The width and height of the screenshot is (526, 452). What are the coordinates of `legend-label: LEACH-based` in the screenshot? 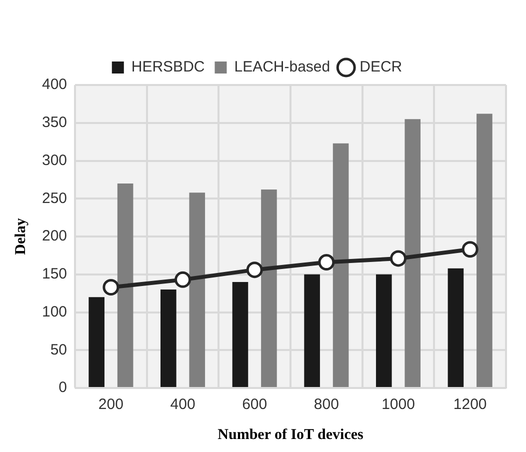 It's located at (282, 67).